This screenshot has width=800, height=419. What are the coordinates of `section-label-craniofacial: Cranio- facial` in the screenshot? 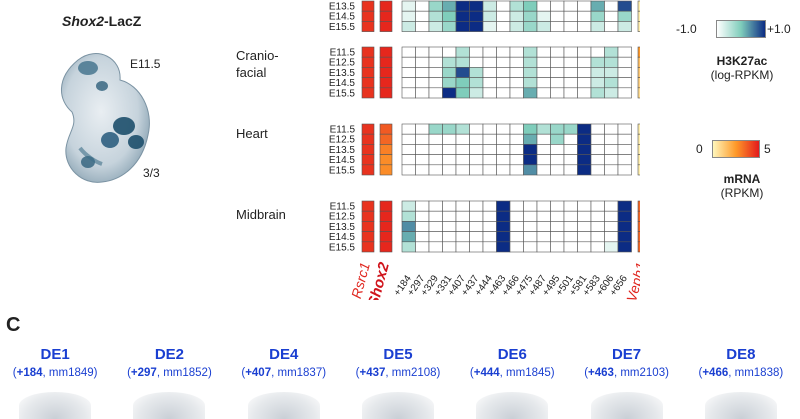 It's located at (257, 64).